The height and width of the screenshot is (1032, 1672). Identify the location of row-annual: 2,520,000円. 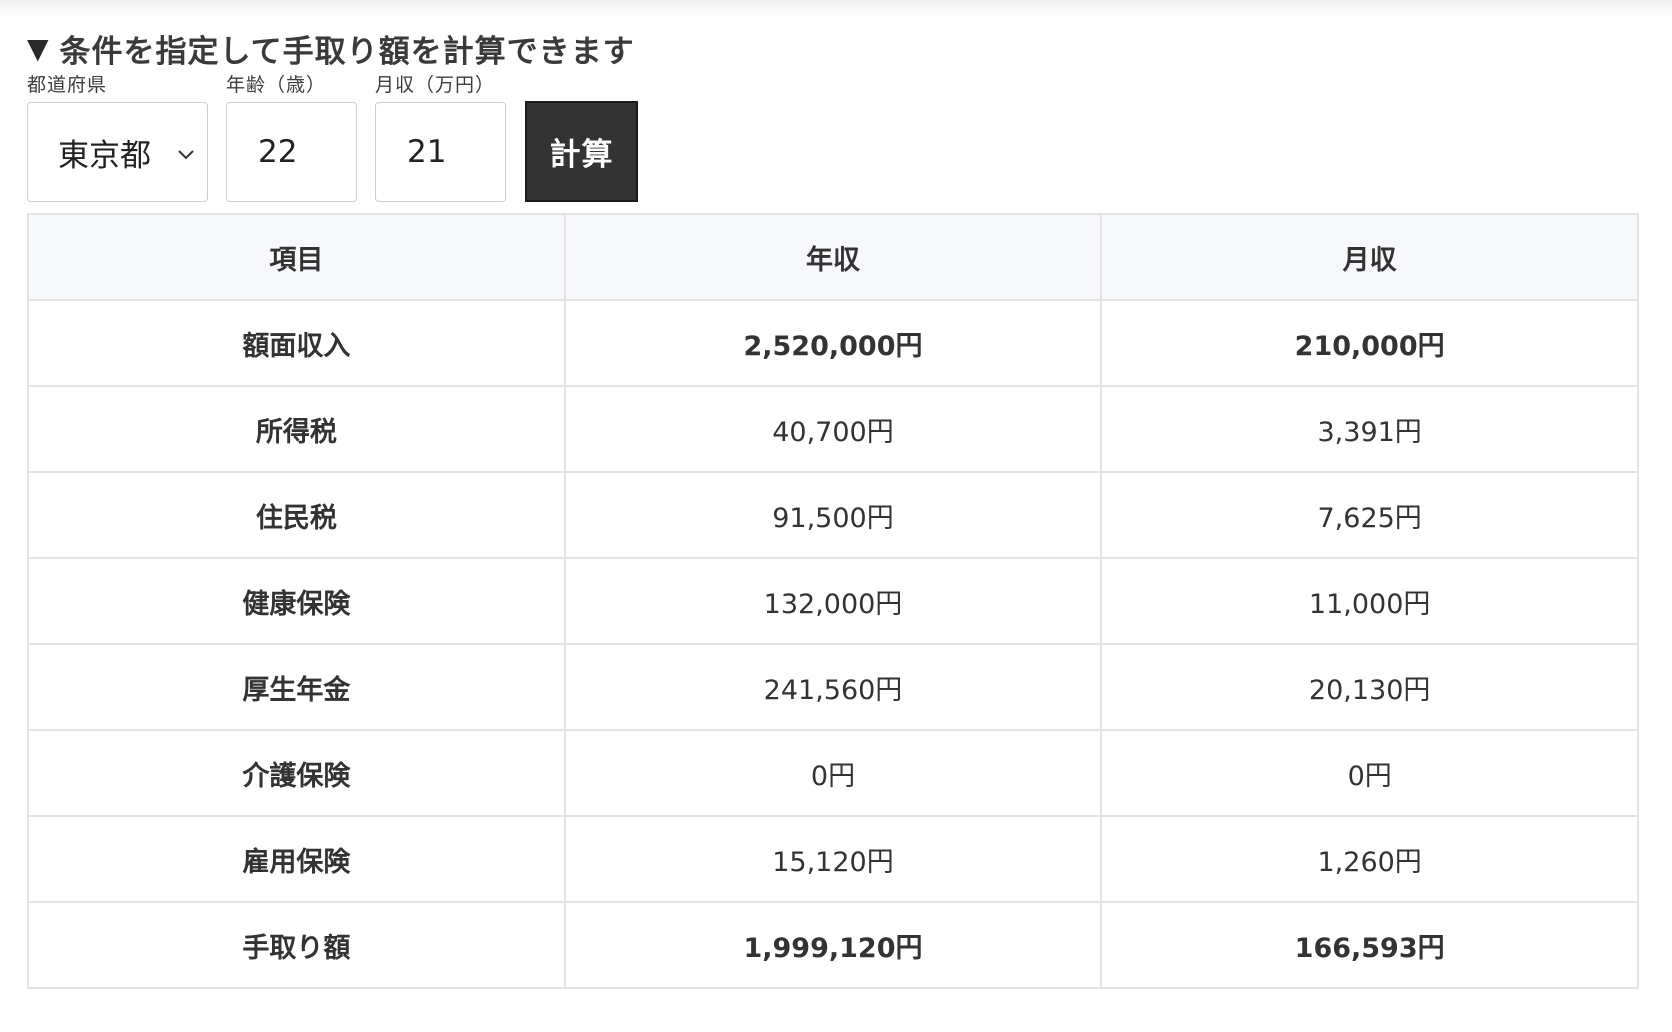
(833, 343).